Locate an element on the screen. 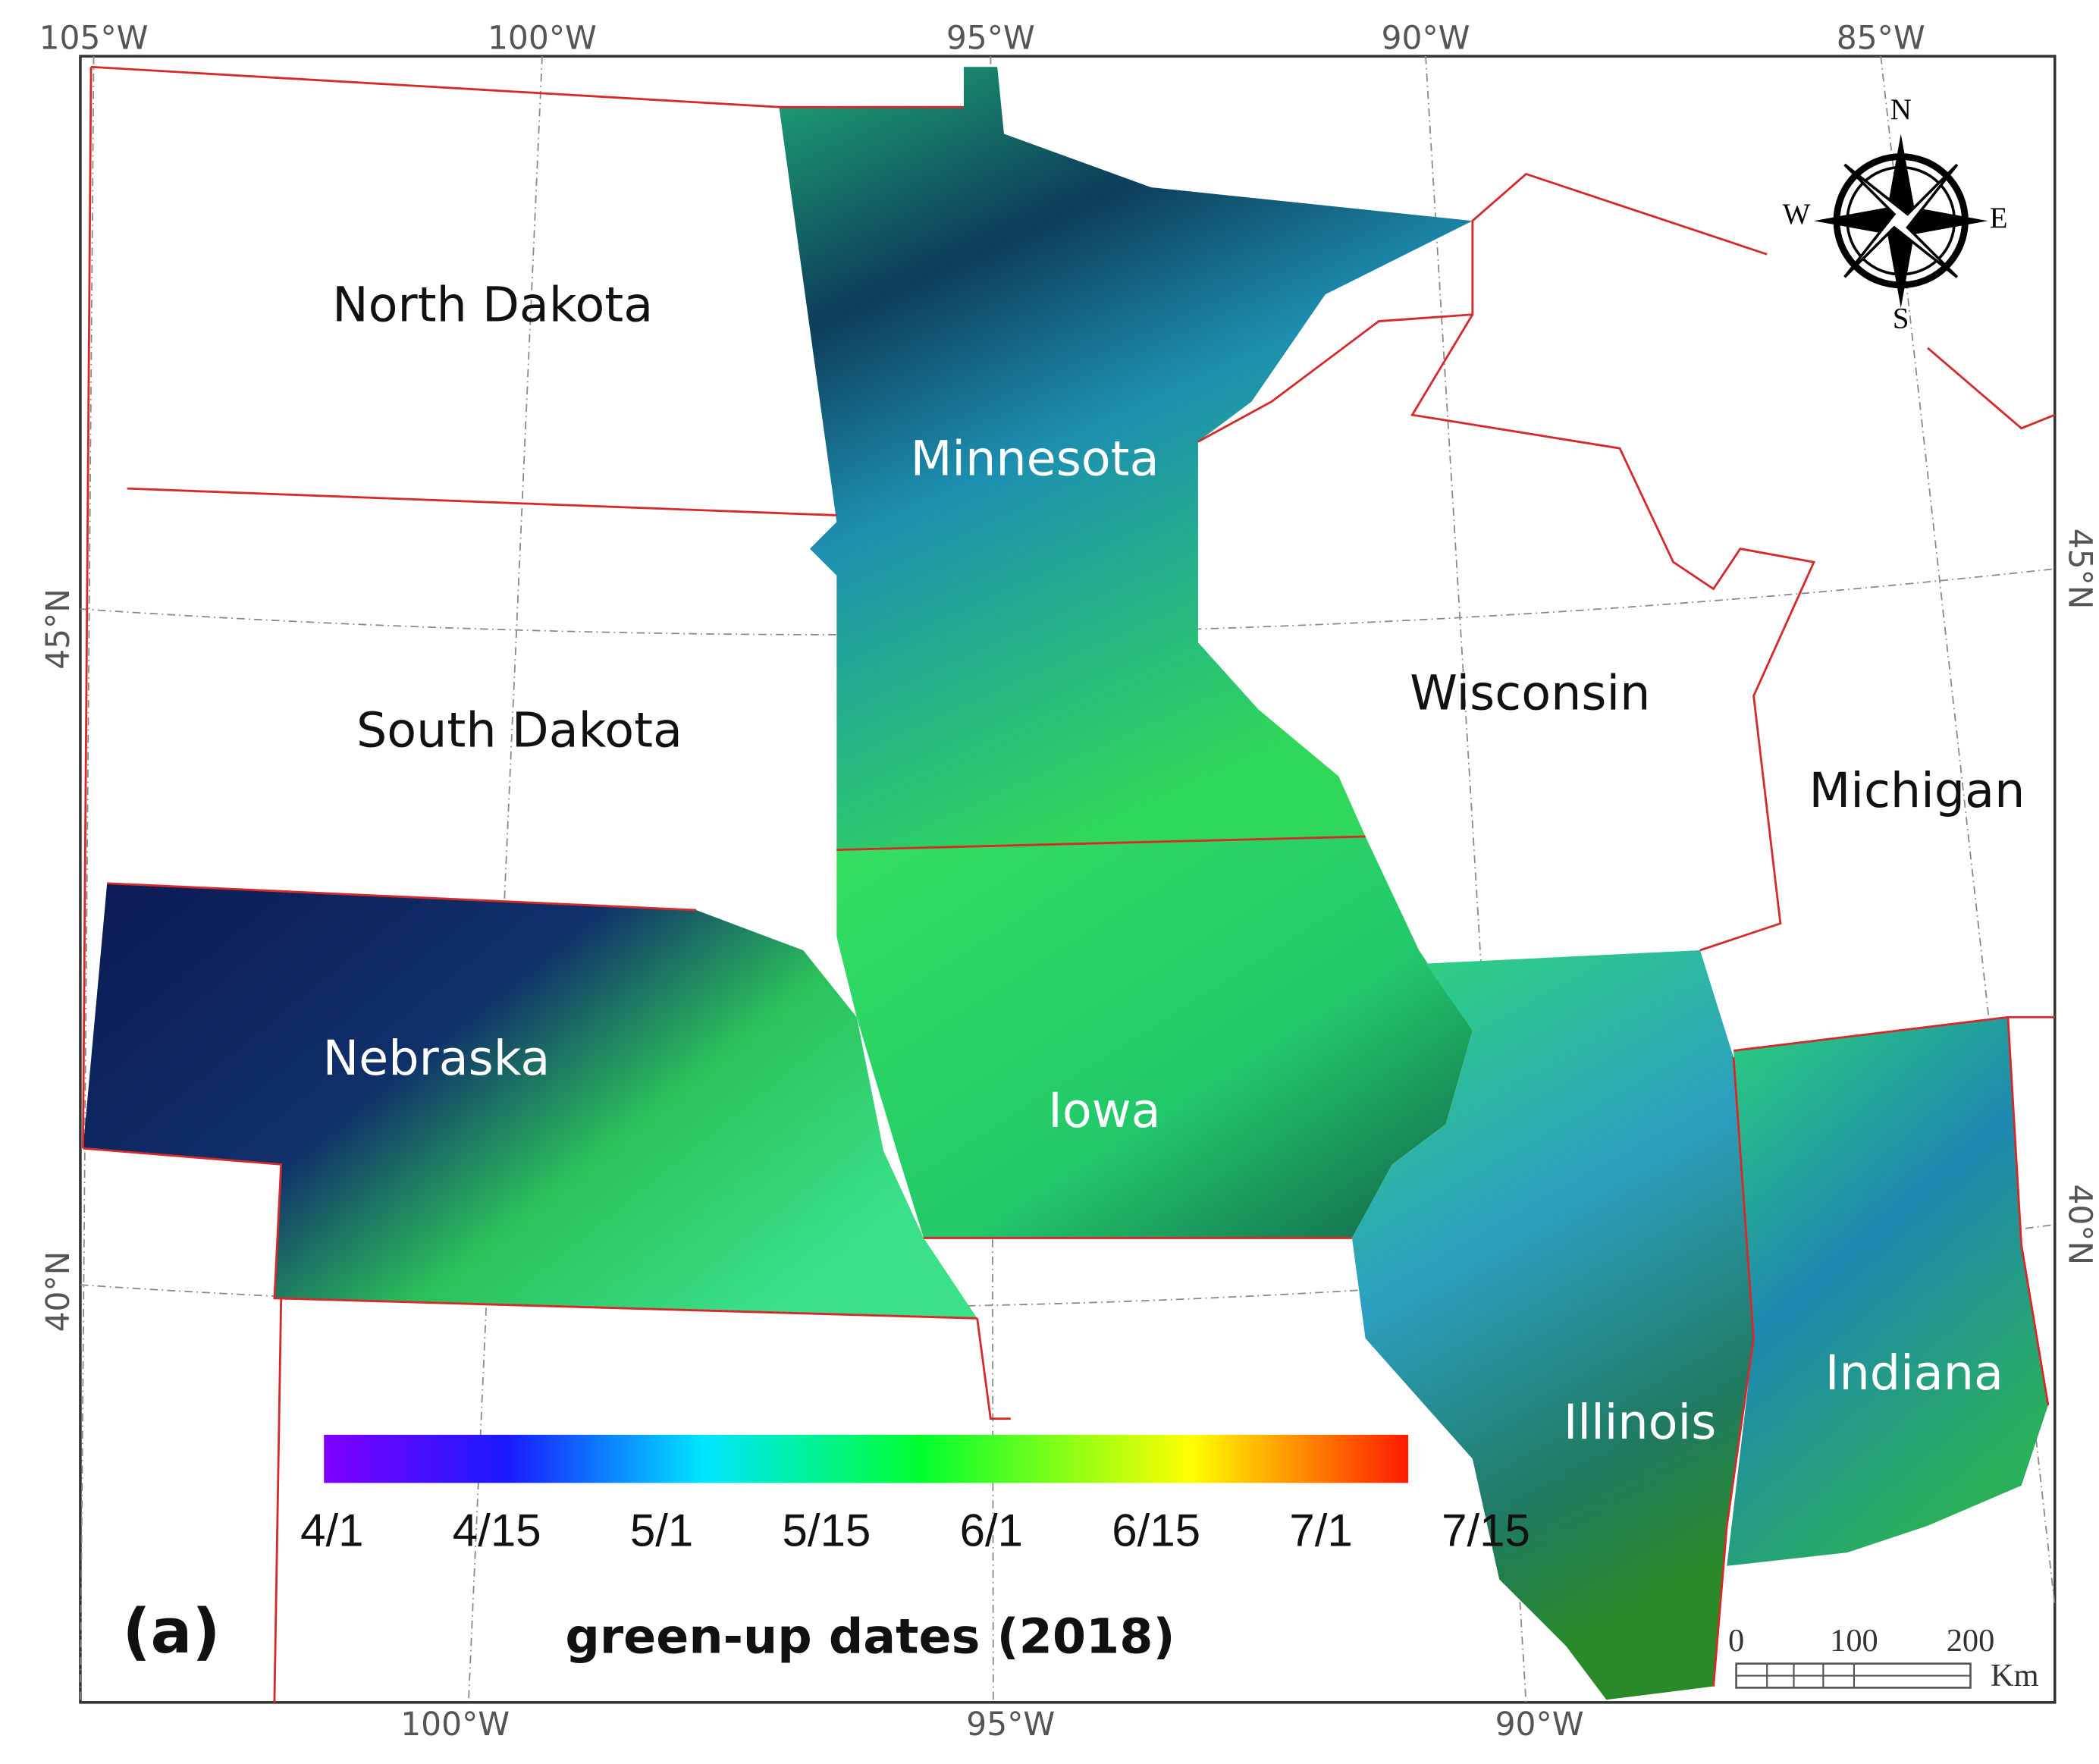 This screenshot has height=1764, width=2099. scale-bar-label: 100 is located at coordinates (1854, 1641).